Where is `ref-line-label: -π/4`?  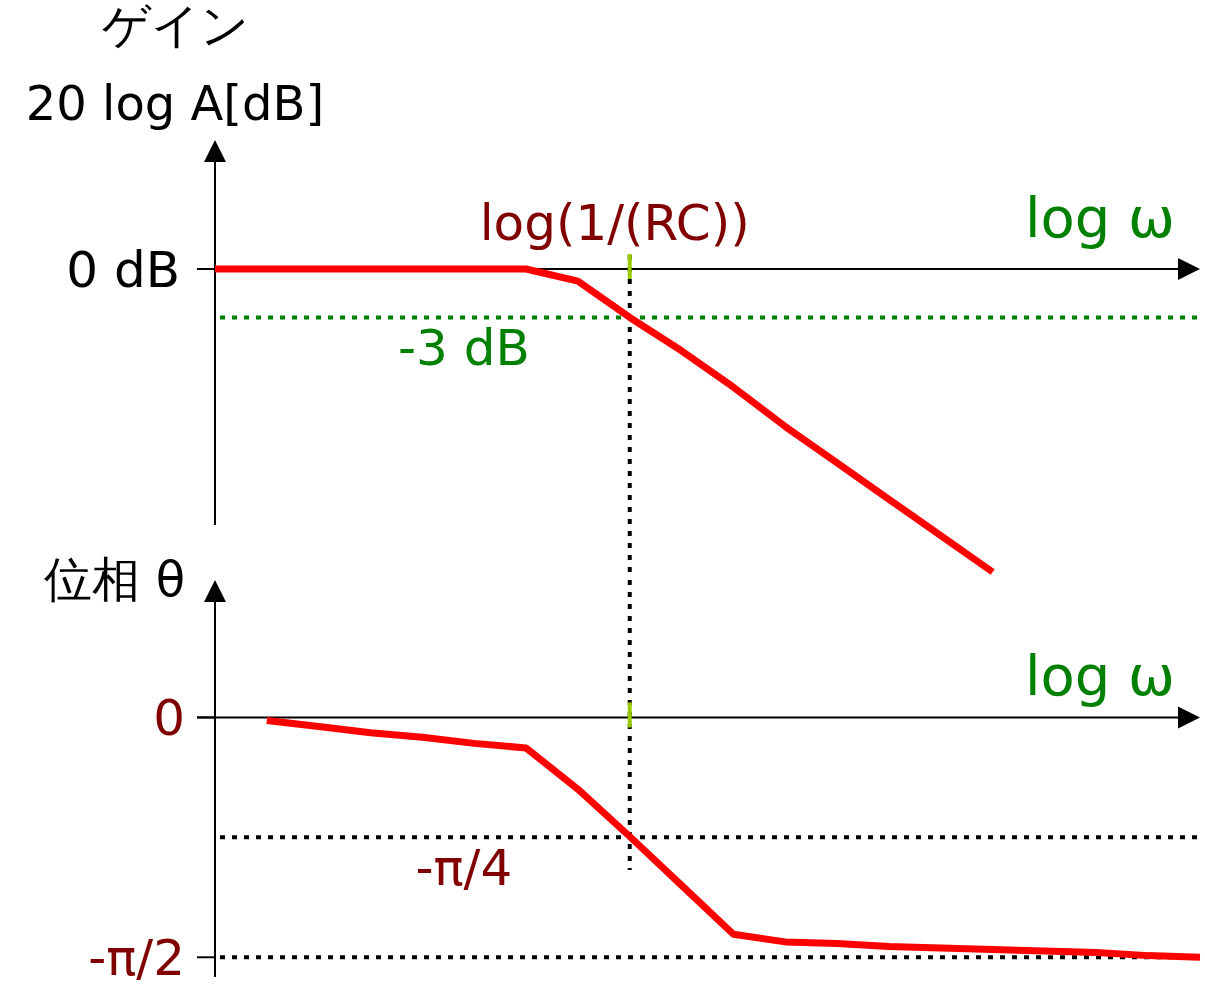 ref-line-label: -π/4 is located at coordinates (464, 868).